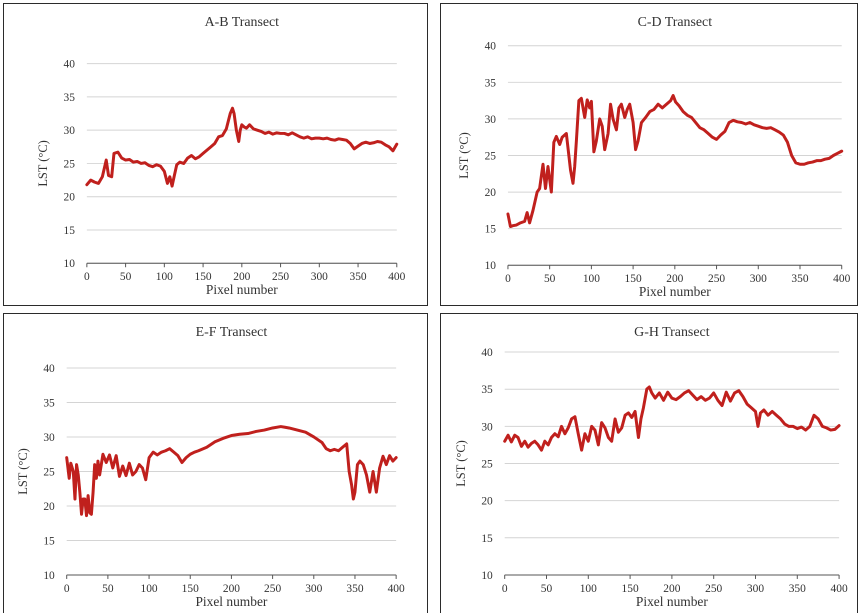 The image size is (861, 614). I want to click on chart-title: E-F Transect, so click(232, 332).